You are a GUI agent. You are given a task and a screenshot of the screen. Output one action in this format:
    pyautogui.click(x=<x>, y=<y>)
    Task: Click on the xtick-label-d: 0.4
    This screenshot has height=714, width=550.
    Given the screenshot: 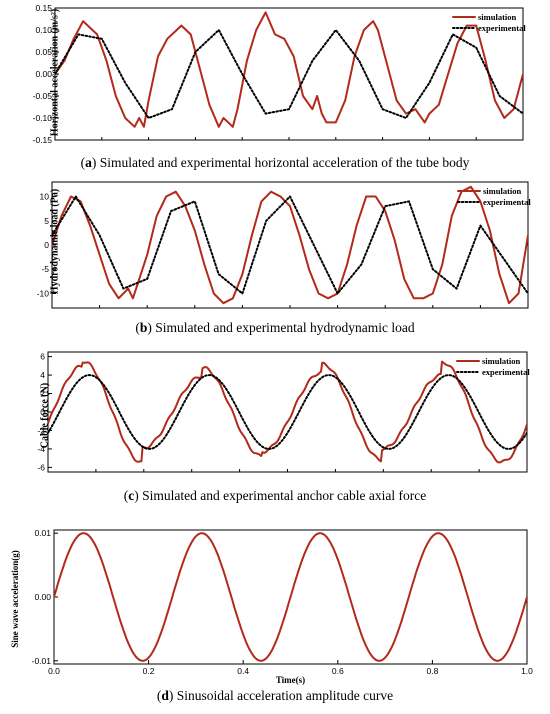 What is the action you would take?
    pyautogui.click(x=243, y=671)
    